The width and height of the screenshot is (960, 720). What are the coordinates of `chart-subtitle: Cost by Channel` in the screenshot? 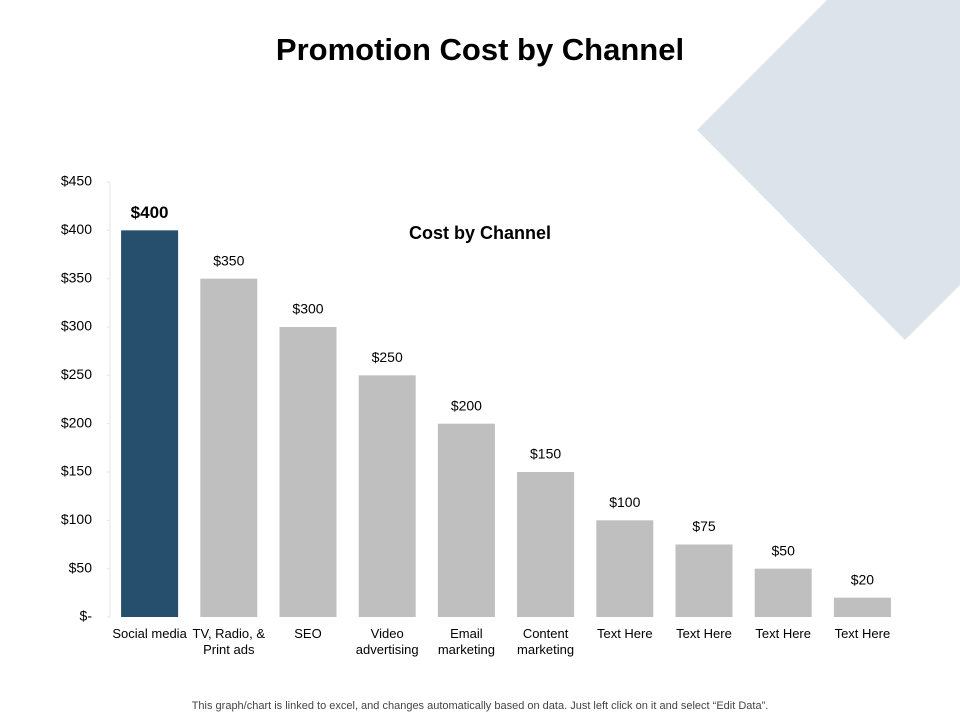 It's located at (480, 233).